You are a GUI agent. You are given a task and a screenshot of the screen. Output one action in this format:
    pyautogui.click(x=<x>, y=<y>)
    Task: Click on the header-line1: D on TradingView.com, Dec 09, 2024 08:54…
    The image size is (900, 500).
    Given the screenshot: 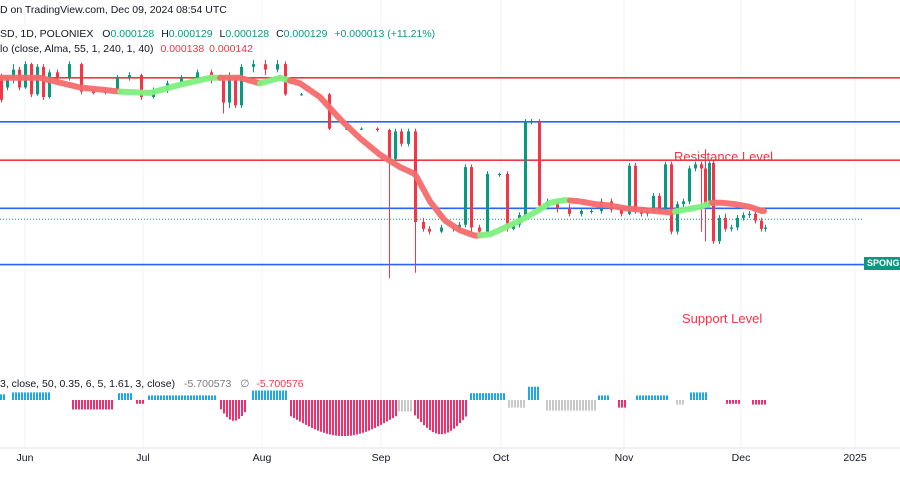 What is the action you would take?
    pyautogui.click(x=113, y=10)
    